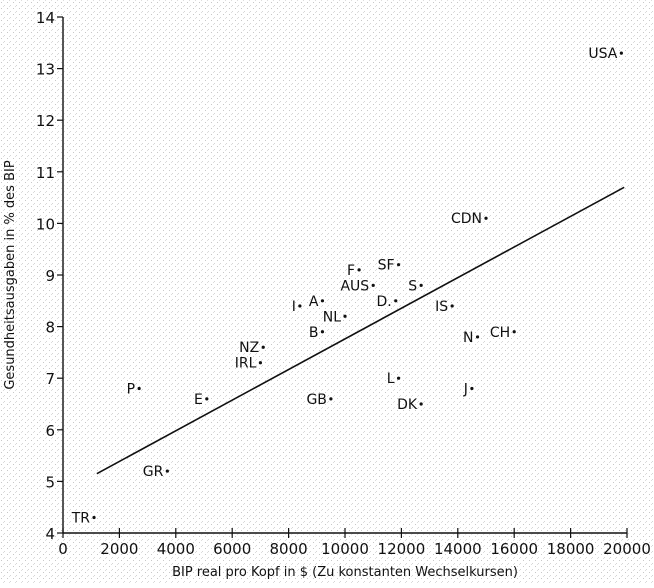 This screenshot has width=654, height=588. What do you see at coordinates (458, 549) in the screenshot?
I see `x-tick-label: 14000` at bounding box center [458, 549].